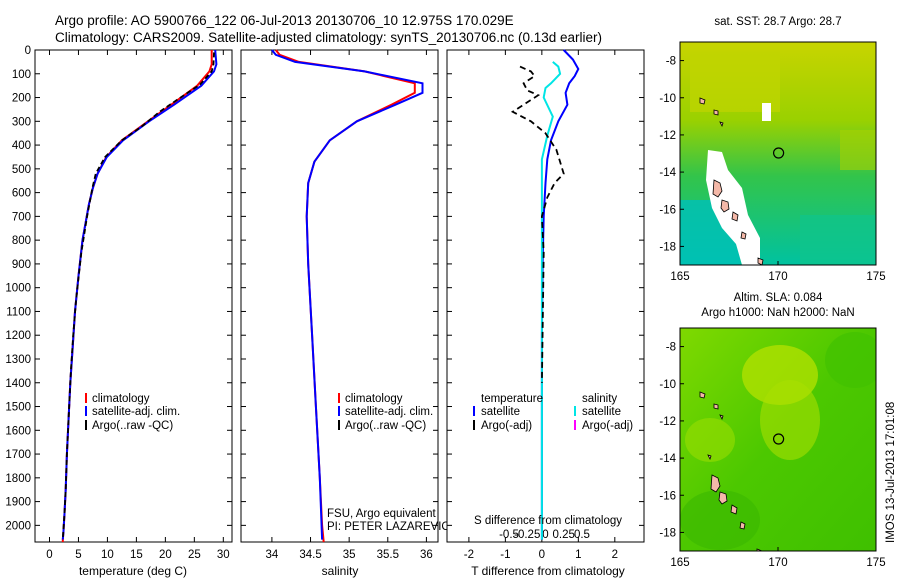 The image size is (900, 580). Describe the element at coordinates (21, 217) in the screenshot. I see `depth-tick-label: 700` at that location.